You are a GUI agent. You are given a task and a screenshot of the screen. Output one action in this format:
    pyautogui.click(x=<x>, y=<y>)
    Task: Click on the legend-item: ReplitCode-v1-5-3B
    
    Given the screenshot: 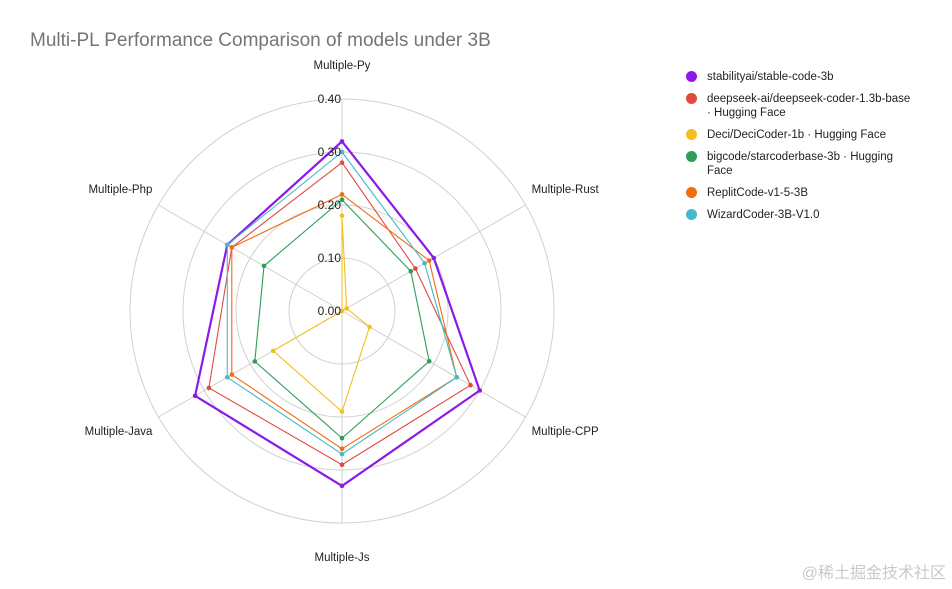 What is the action you would take?
    pyautogui.click(x=801, y=193)
    